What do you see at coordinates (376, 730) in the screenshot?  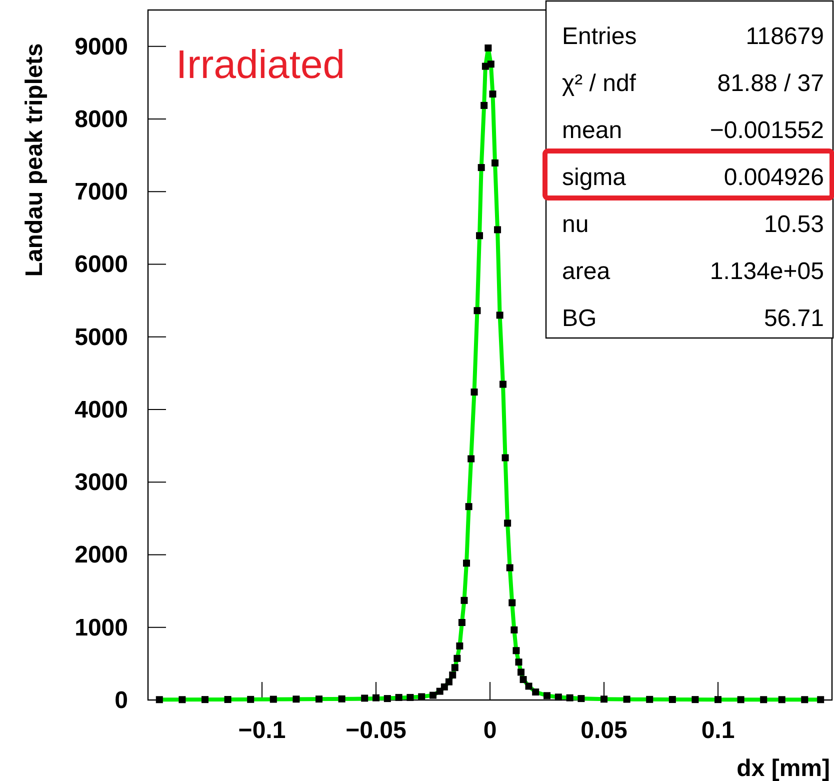 I see `x-tick-label: −0.05` at bounding box center [376, 730].